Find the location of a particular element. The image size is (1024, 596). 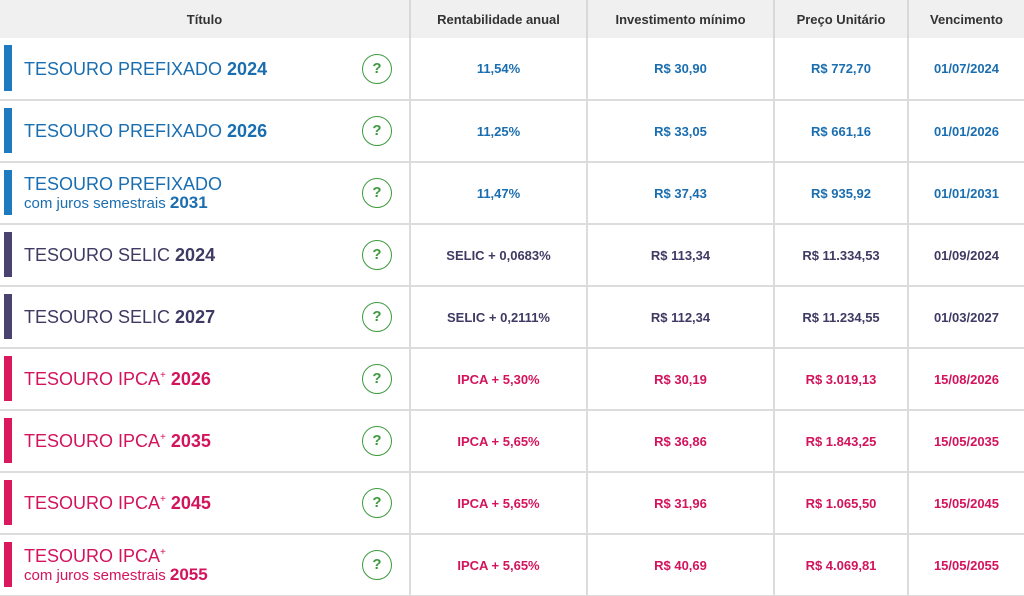

investimento-cell: R$ 37,43 is located at coordinates (681, 193).